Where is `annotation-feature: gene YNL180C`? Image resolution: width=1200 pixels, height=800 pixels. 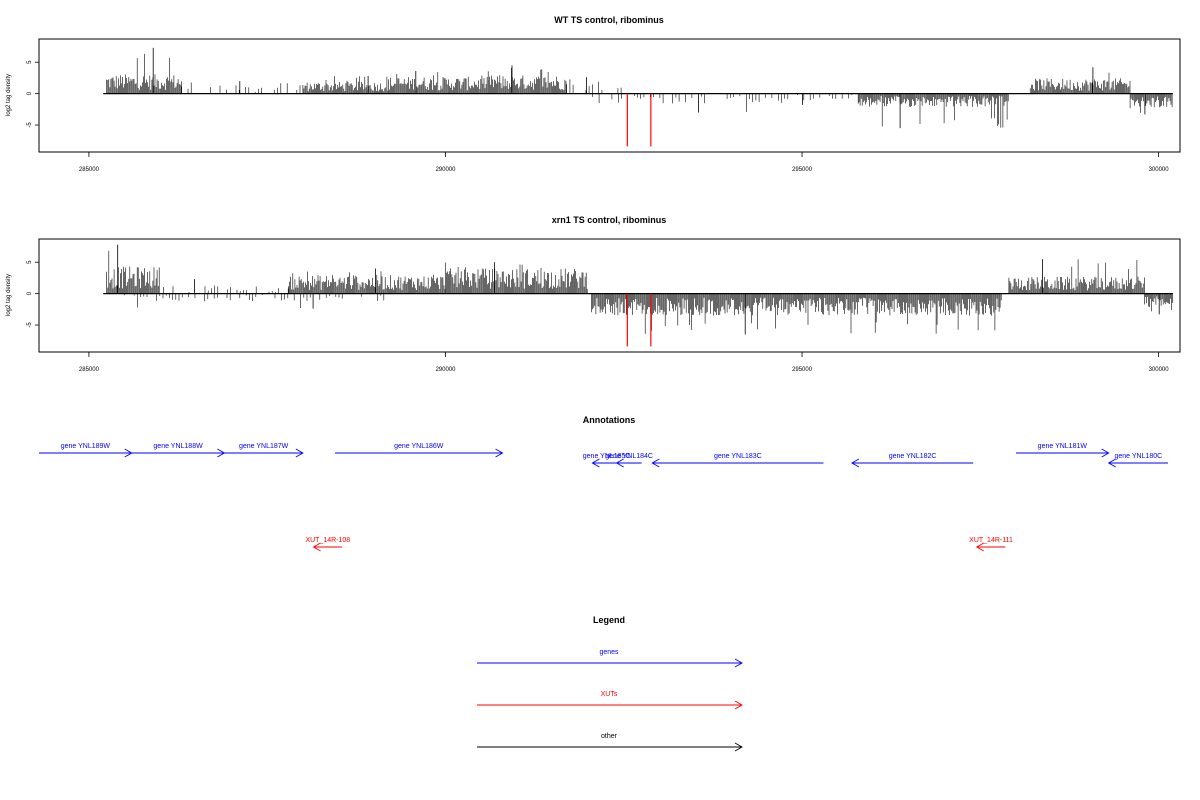
annotation-feature: gene YNL180C is located at coordinates (1137, 460).